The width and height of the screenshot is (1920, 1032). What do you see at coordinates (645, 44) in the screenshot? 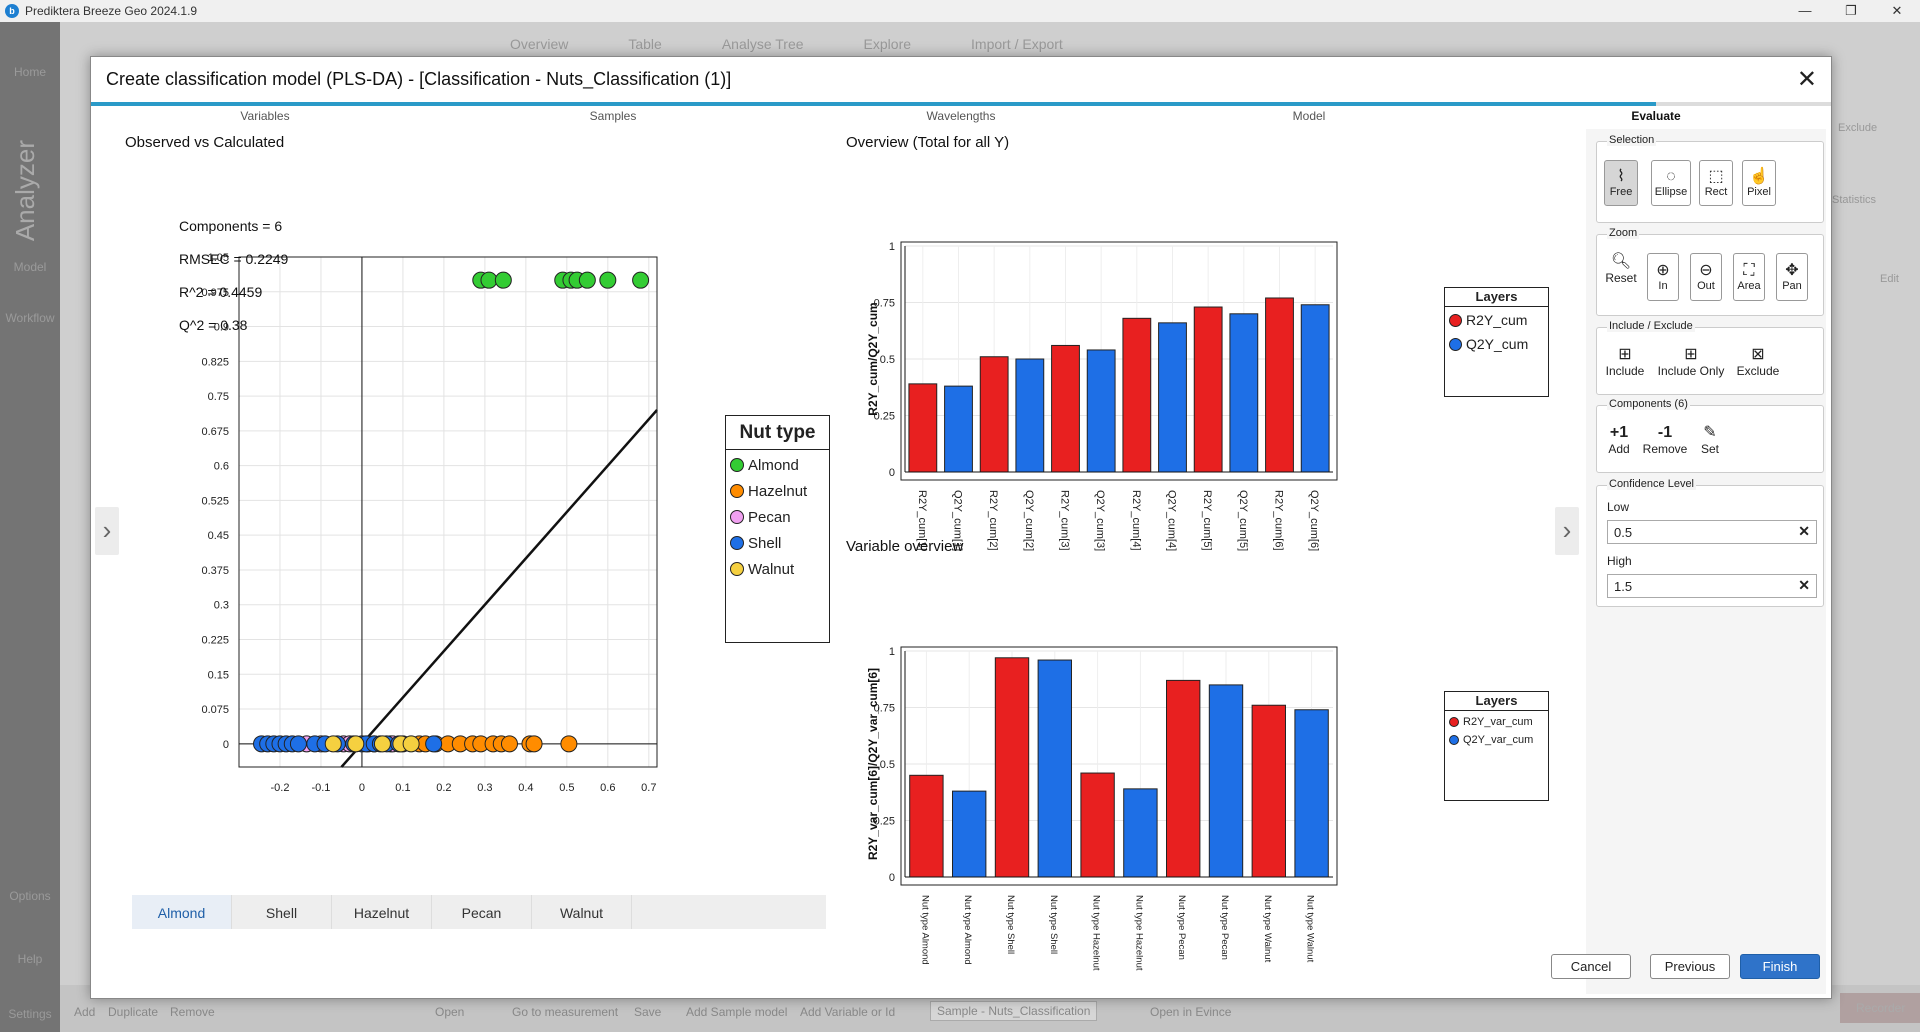
I see `tab-table: Table` at bounding box center [645, 44].